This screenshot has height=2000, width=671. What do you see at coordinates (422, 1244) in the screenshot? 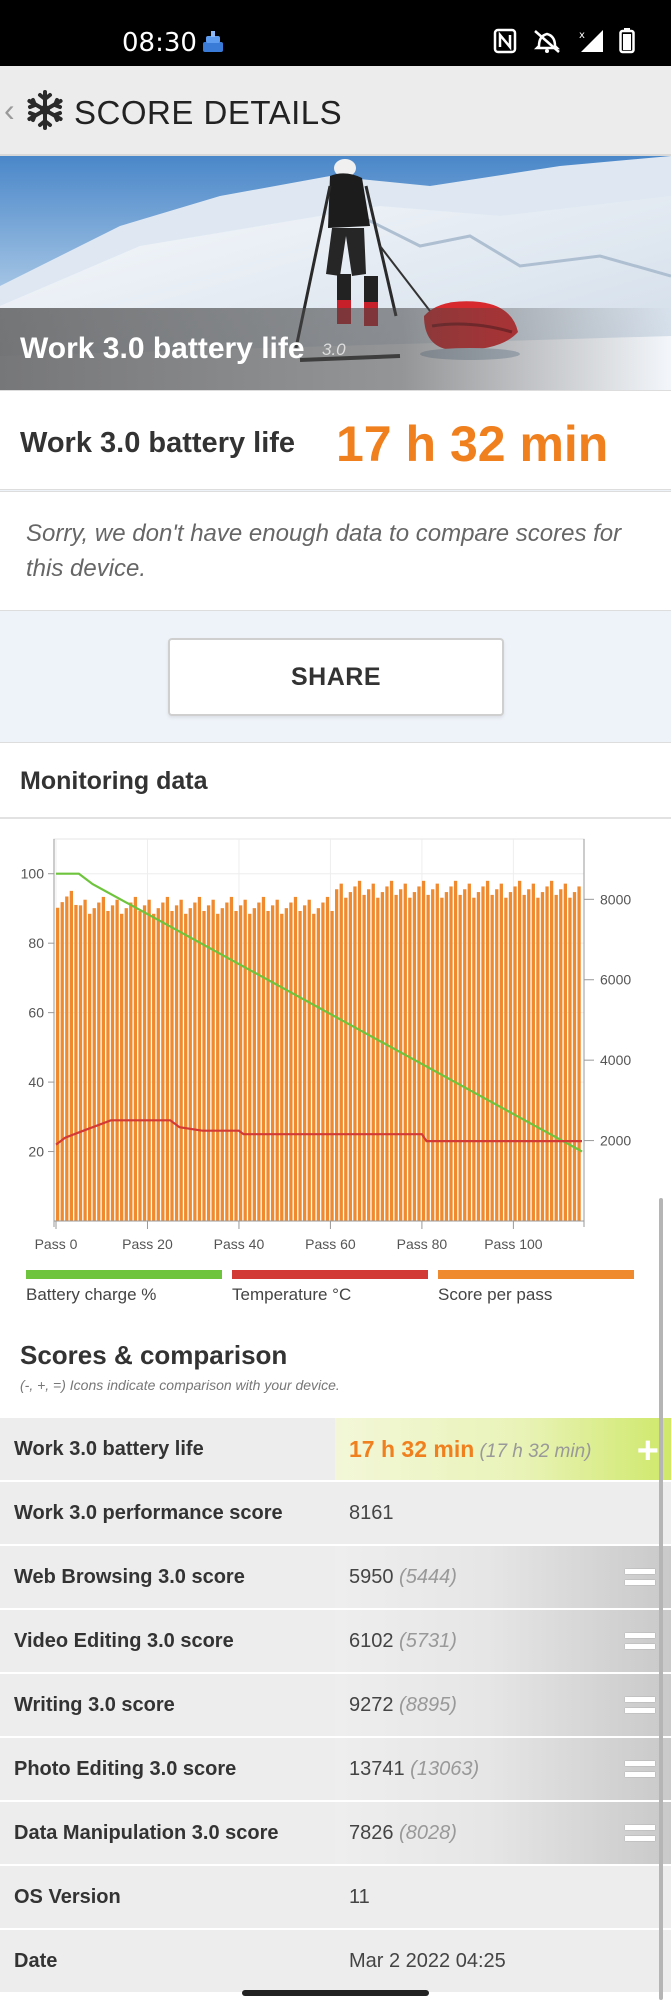
I see `x-tick-label: Pass 80` at bounding box center [422, 1244].